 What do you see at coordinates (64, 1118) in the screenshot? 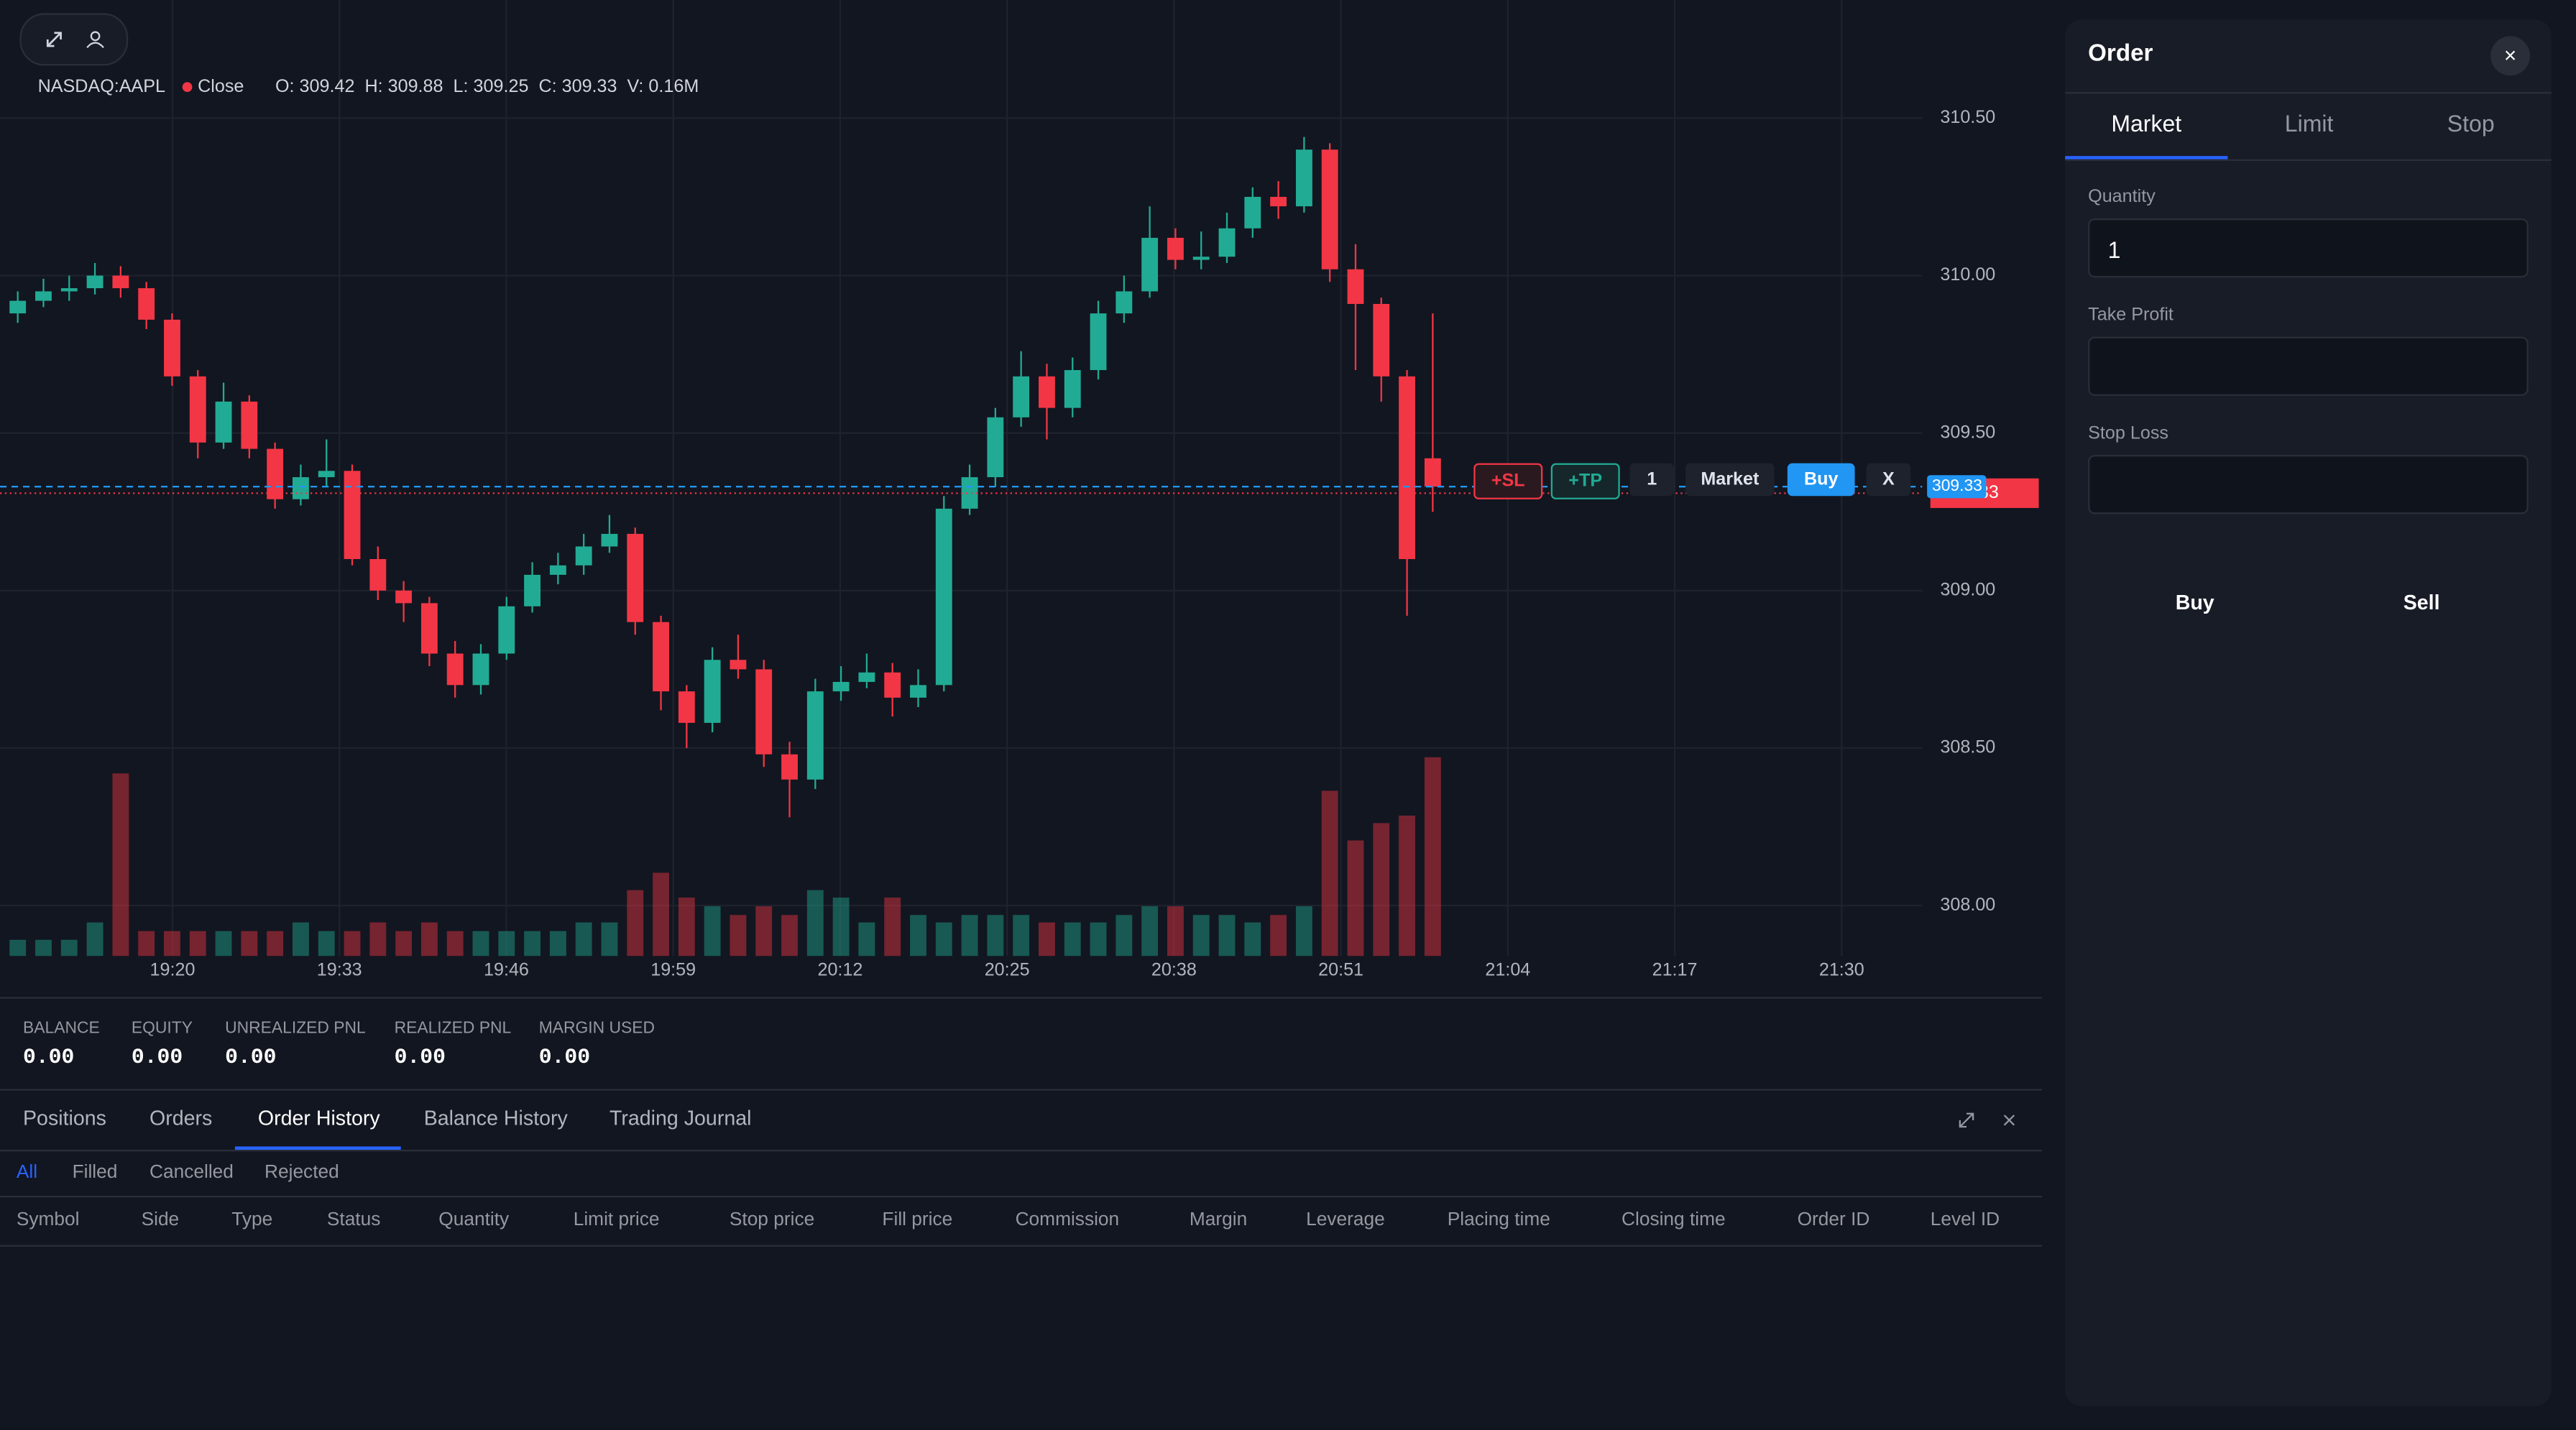
I see `bottom-tab: Positions` at bounding box center [64, 1118].